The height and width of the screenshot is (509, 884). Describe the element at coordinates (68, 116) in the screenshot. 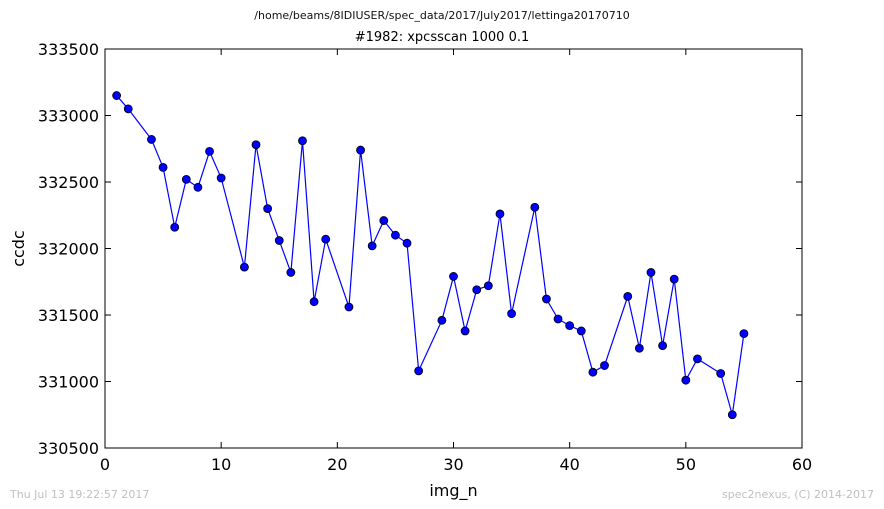

I see `y-tick-label: 333000` at that location.